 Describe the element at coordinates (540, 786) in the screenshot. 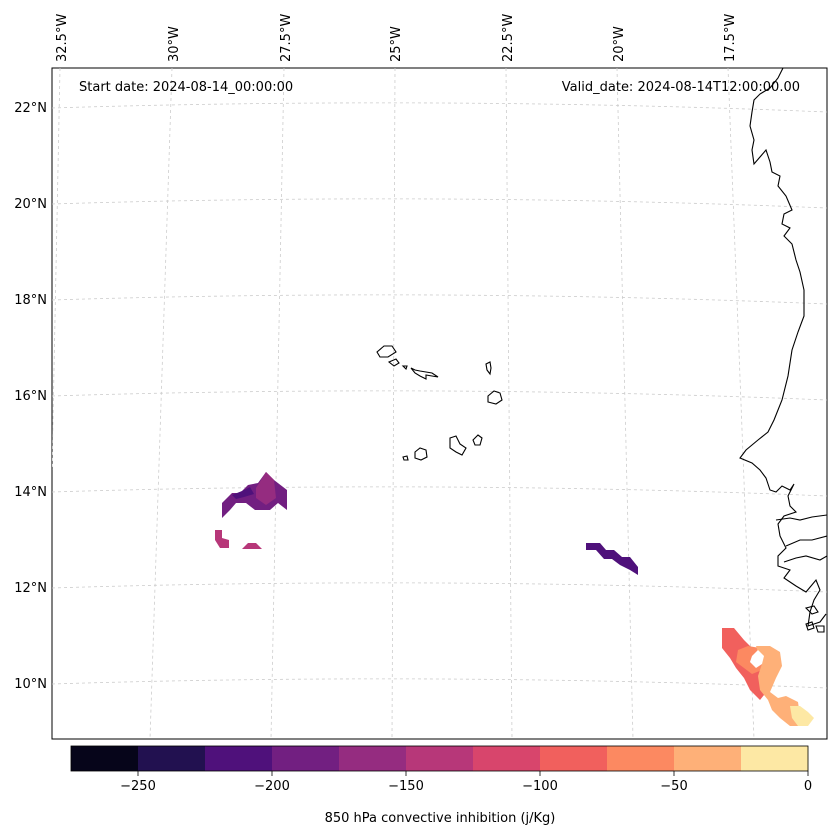

I see `colorbar-tick-label: −100` at that location.